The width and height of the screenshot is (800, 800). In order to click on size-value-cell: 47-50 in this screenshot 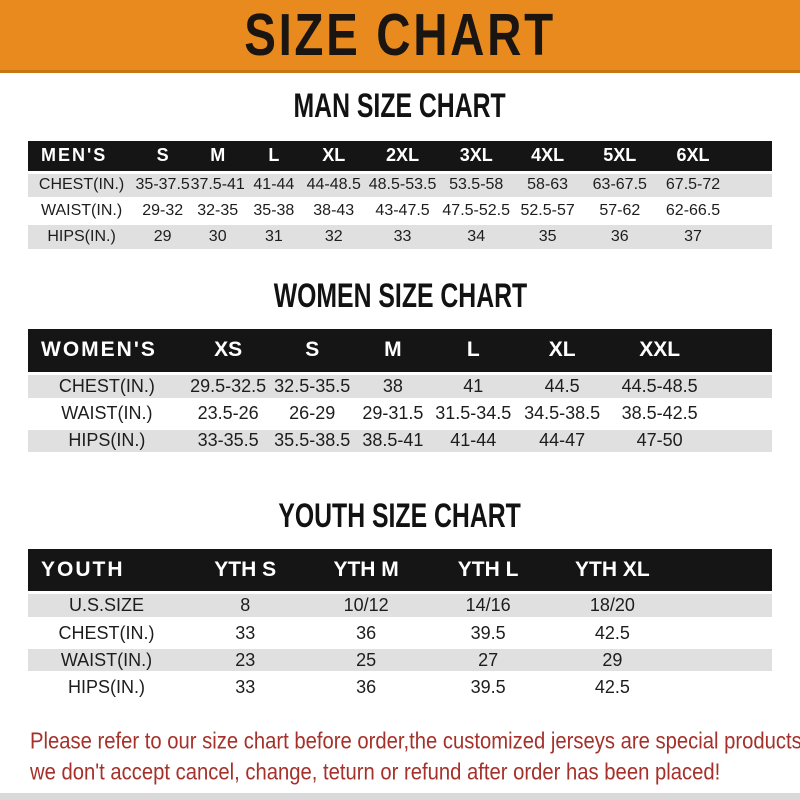, I will do `click(659, 442)`.